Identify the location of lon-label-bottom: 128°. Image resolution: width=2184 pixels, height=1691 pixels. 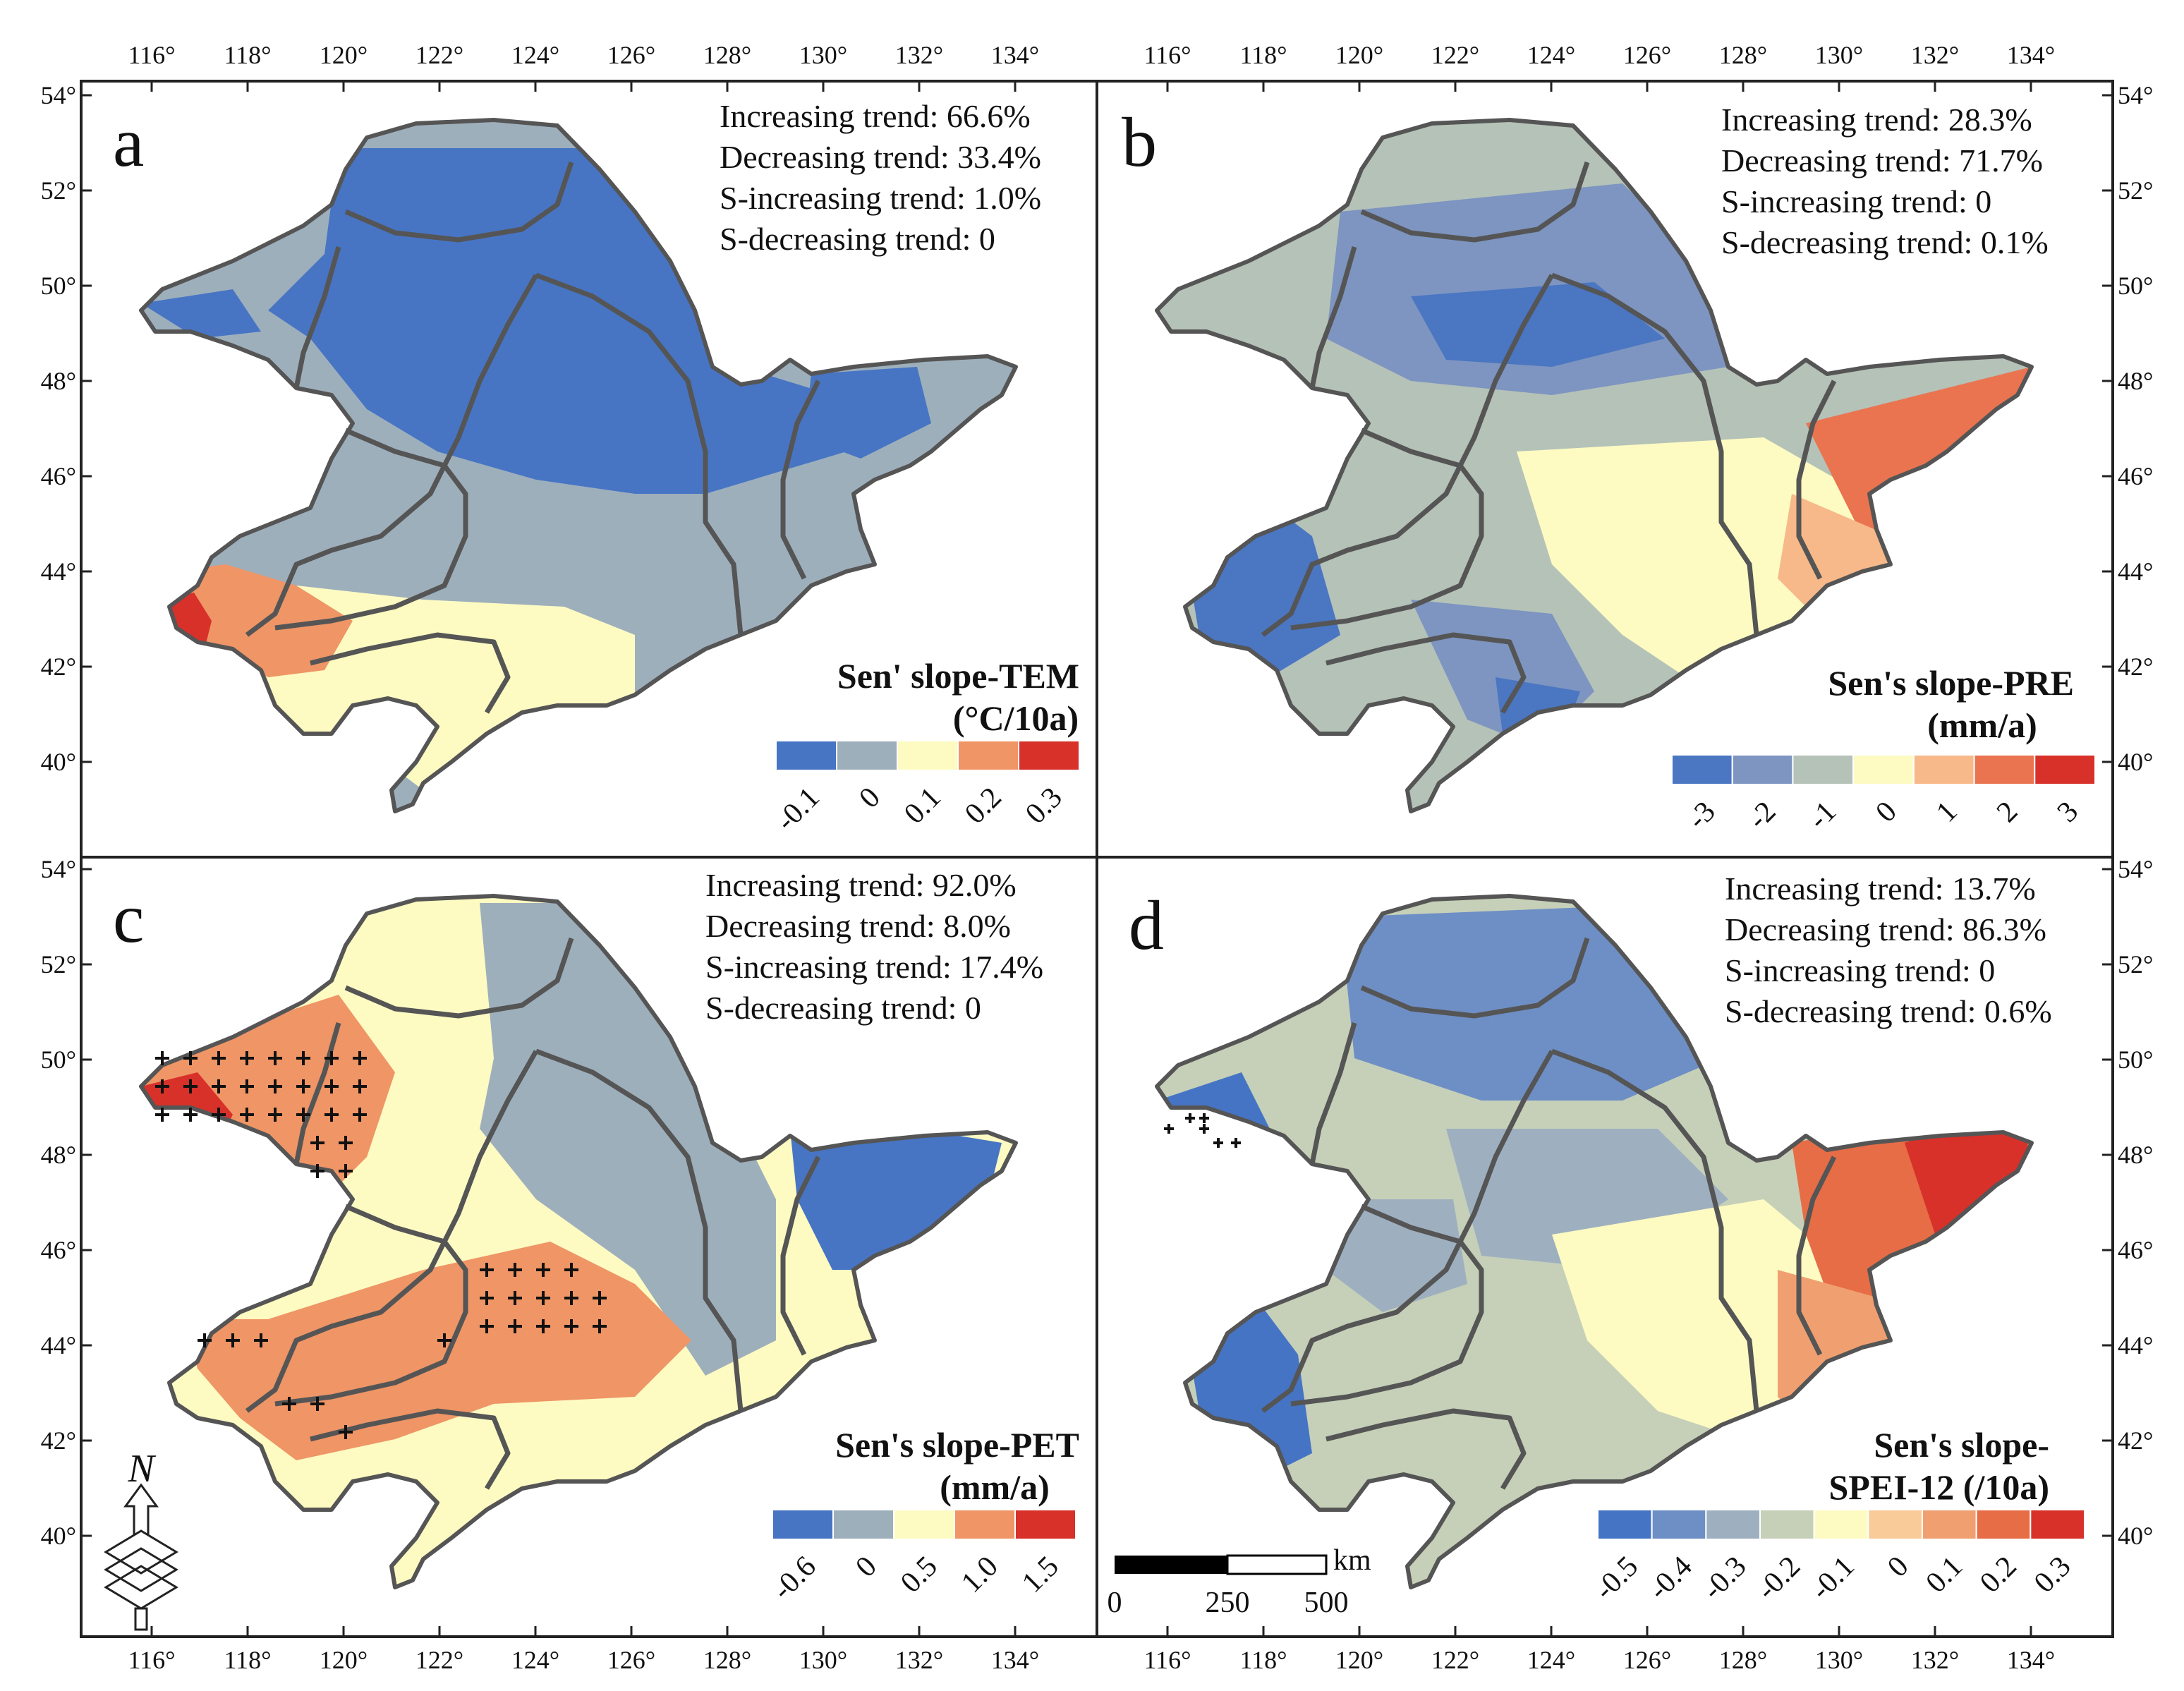
(727, 1660).